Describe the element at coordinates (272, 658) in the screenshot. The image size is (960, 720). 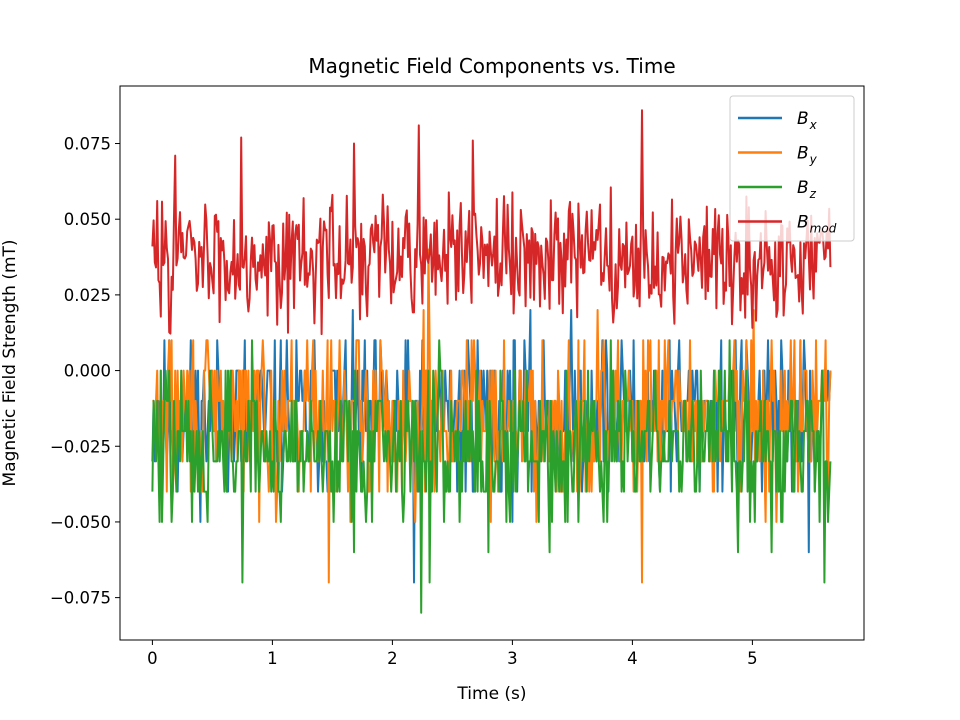
I see `x-tick-label: 1` at that location.